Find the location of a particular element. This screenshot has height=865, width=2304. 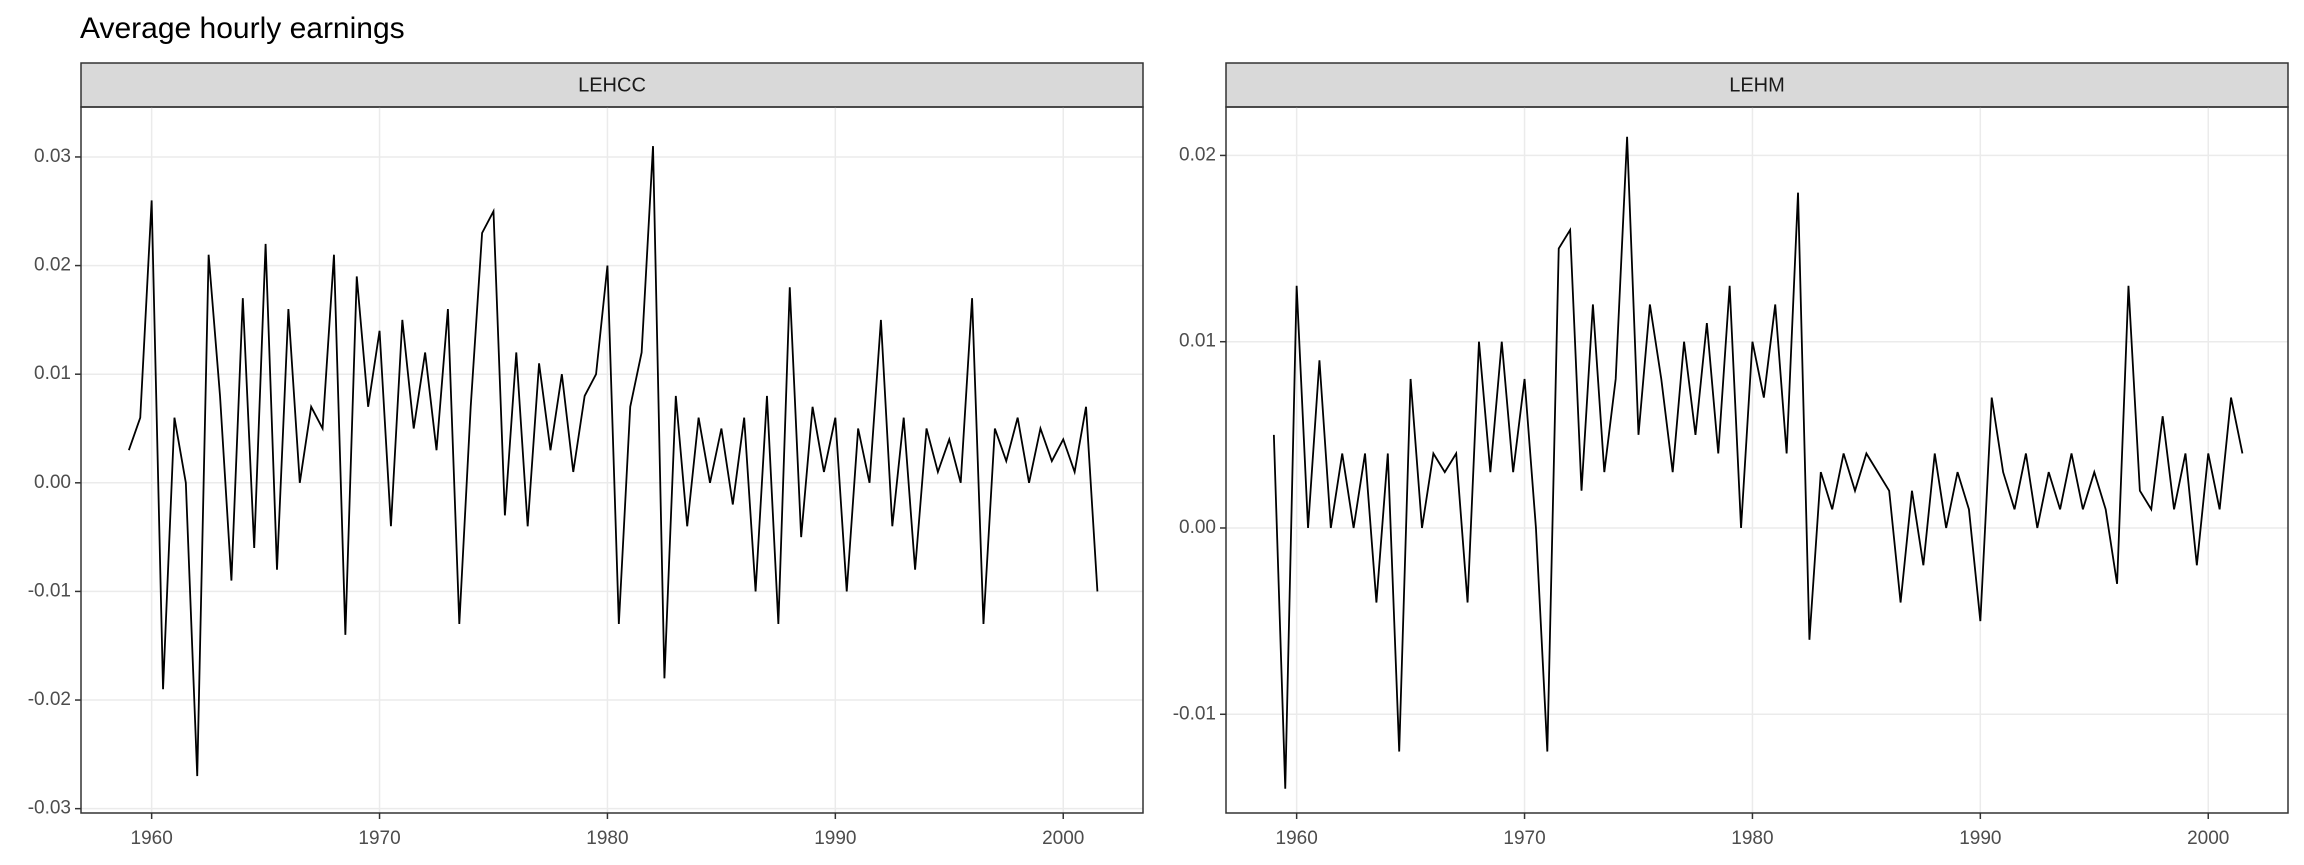

strip-label: LEHCC is located at coordinates (612, 85).